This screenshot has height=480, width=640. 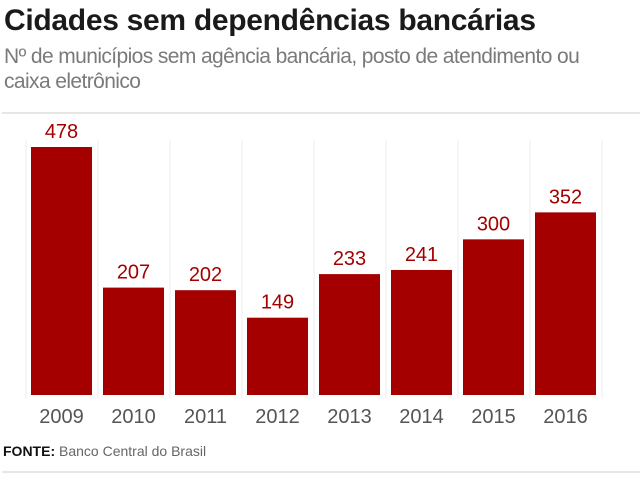 What do you see at coordinates (493, 417) in the screenshot?
I see `x-tick-label-2015: 2015` at bounding box center [493, 417].